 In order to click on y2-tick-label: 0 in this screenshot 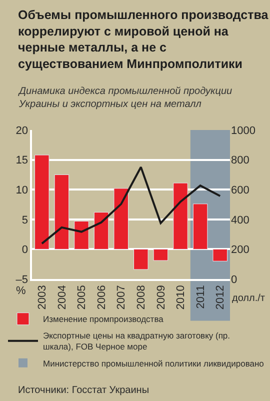, I will do `click(234, 280)`.